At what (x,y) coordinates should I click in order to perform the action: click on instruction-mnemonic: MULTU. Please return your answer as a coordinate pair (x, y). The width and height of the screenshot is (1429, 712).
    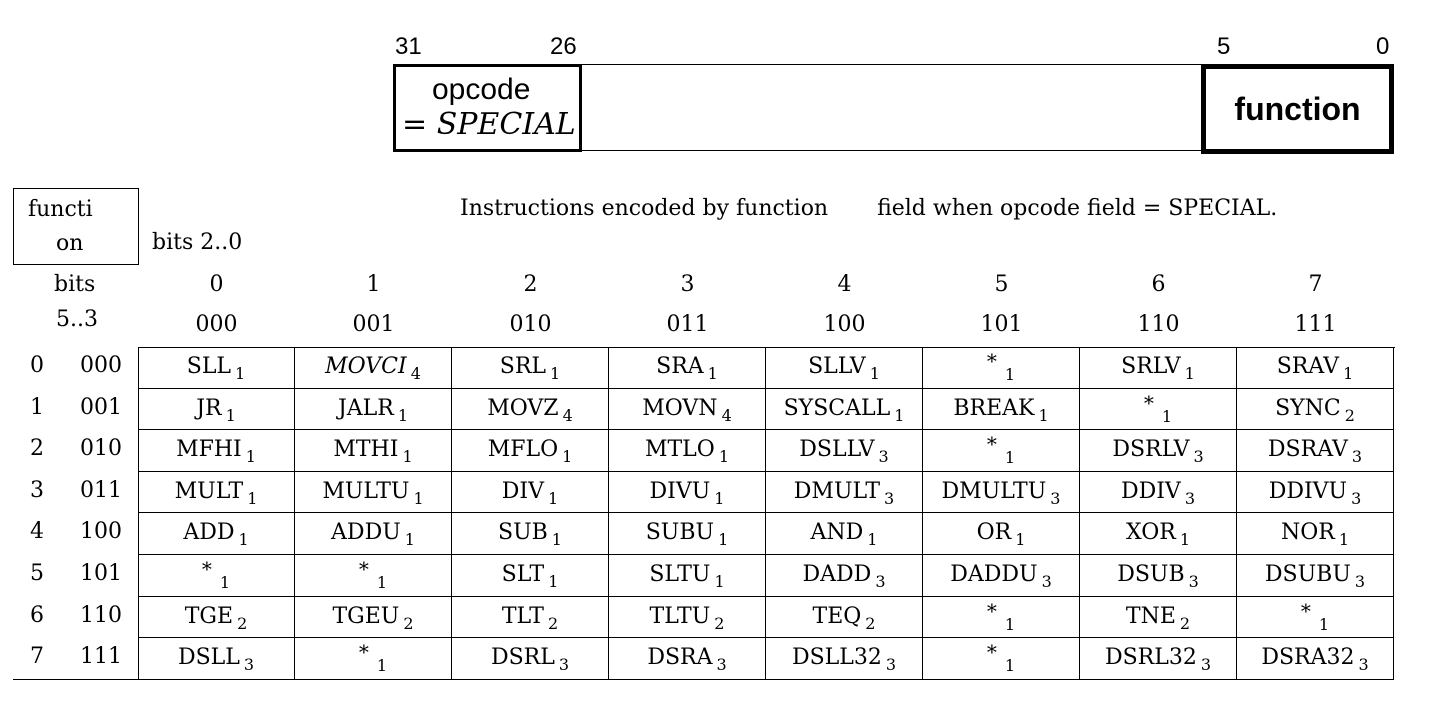
    Looking at the image, I should click on (366, 491).